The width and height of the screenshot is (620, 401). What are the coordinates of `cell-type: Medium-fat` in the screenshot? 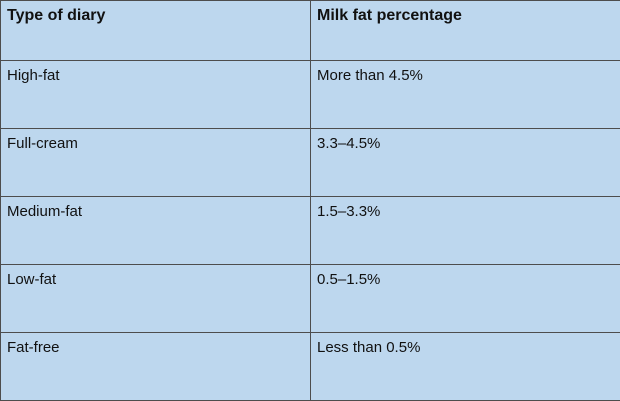 It's located at (156, 231).